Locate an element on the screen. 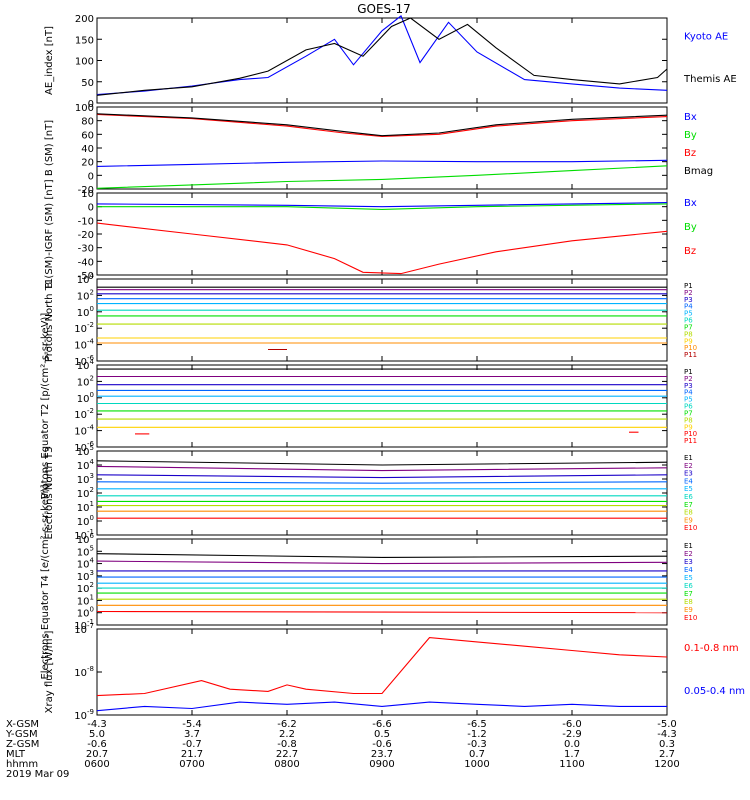 This screenshot has height=800, width=750. series-line-themis-ae is located at coordinates (382, 56).